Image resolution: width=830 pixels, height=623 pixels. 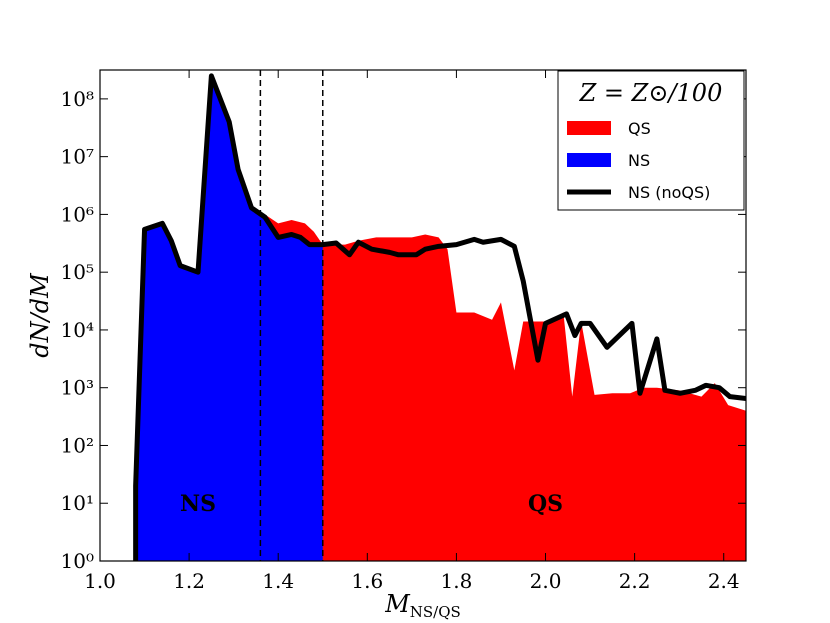 What do you see at coordinates (435, 612) in the screenshot?
I see `x-axis-label-sub: NS/QS` at bounding box center [435, 612].